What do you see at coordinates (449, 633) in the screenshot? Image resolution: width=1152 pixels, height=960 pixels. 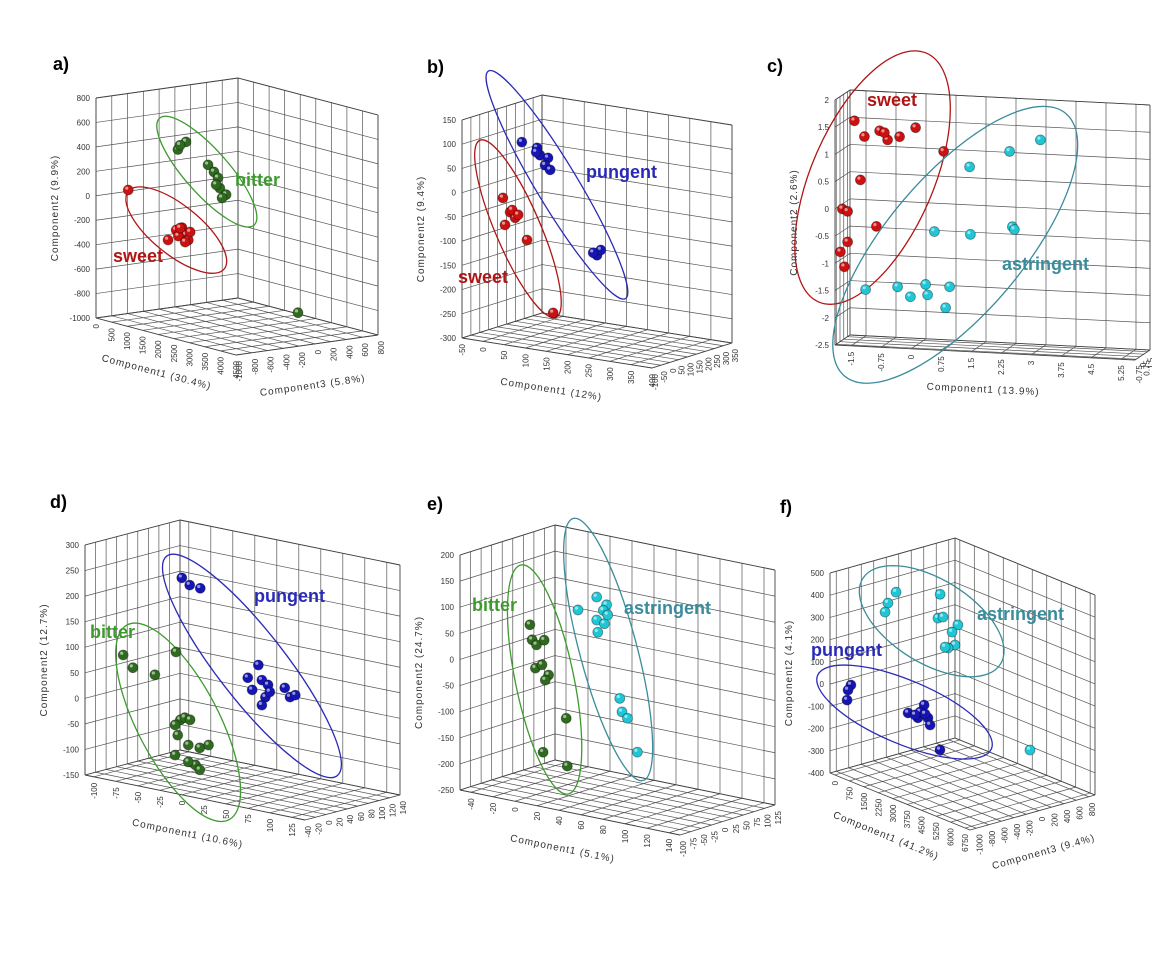 I see `y-tick-label: 50` at bounding box center [449, 633].